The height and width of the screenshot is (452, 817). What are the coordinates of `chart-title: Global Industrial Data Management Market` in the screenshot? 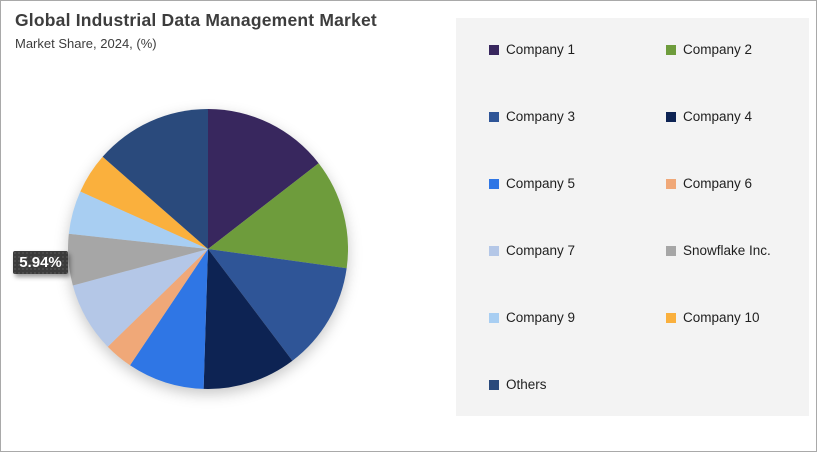 It's located at (196, 20).